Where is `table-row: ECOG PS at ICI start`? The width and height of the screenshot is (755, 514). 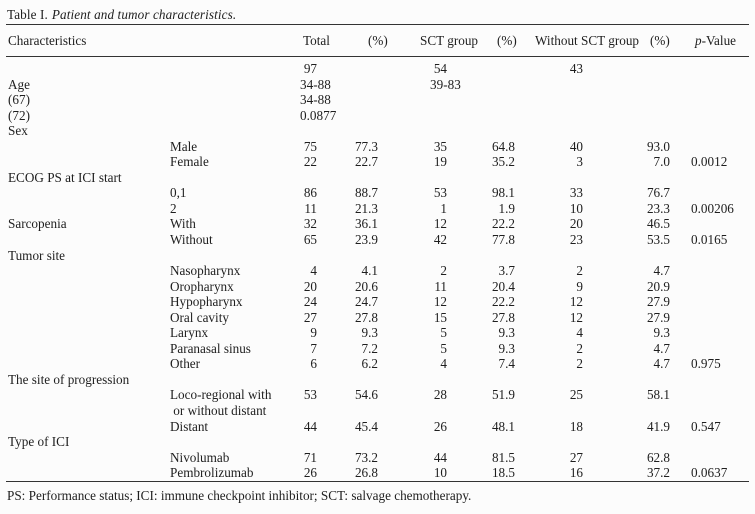
table-row: ECOG PS at ICI start is located at coordinates (377, 178).